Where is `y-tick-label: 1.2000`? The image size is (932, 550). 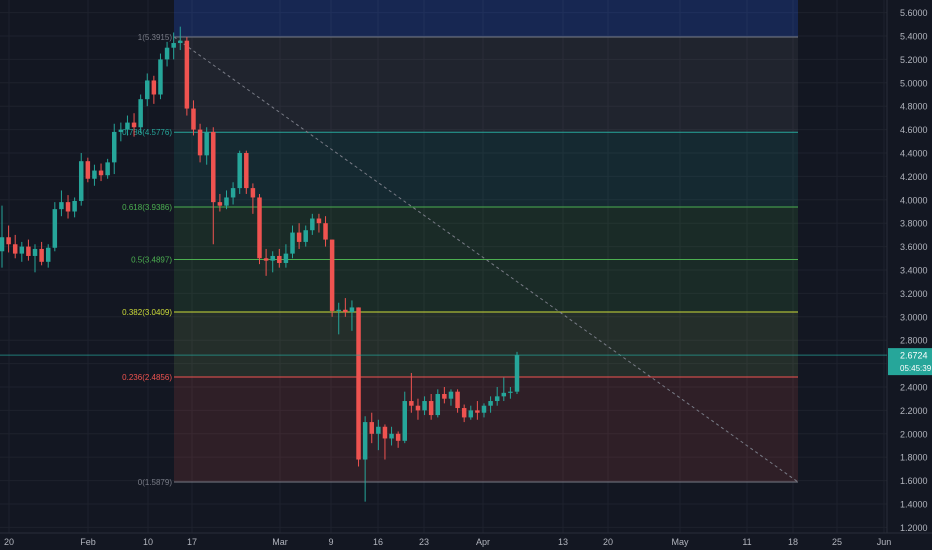
y-tick-label: 1.2000 is located at coordinates (914, 528).